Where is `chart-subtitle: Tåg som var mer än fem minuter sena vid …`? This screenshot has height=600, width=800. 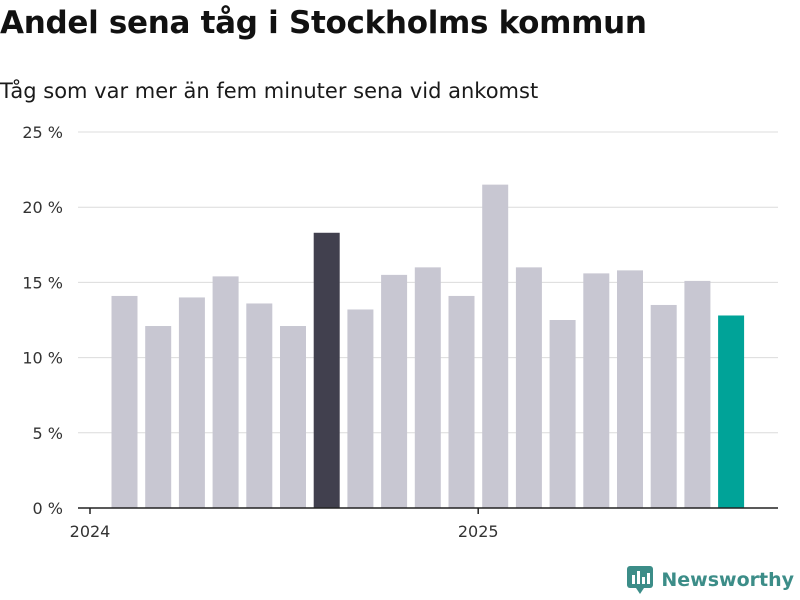
chart-subtitle: Tåg som var mer än fem minuter sena vid … is located at coordinates (269, 91).